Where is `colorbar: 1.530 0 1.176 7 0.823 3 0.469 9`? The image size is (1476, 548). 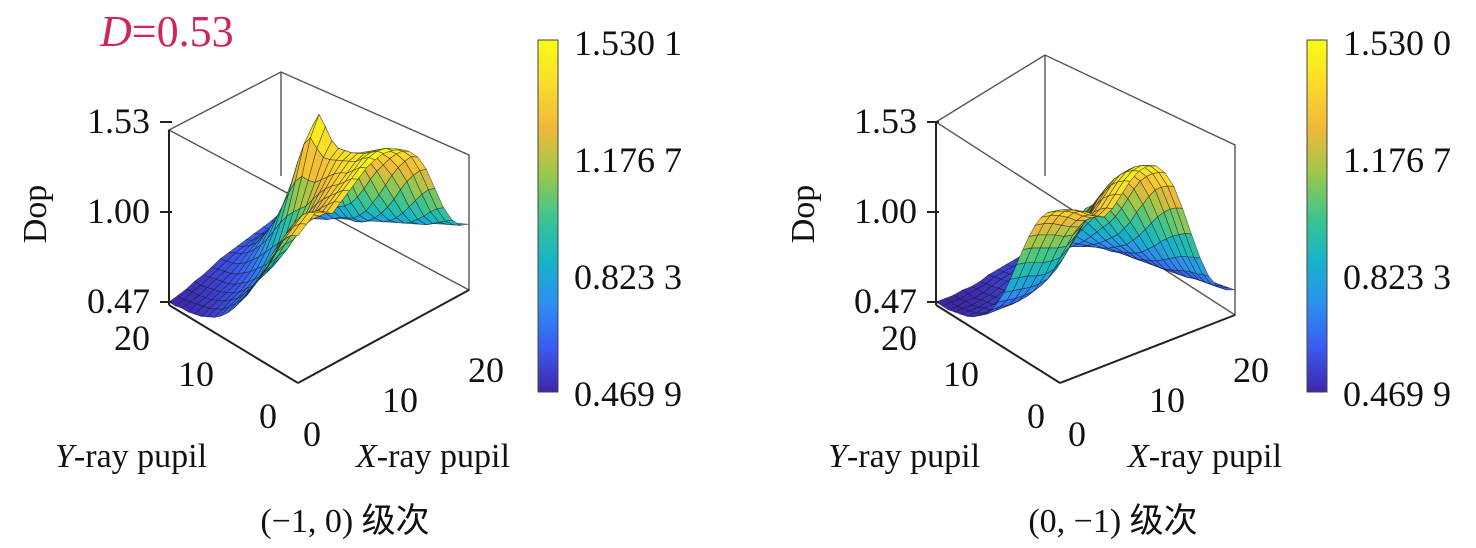
colorbar: 1.530 0 1.176 7 0.823 3 0.469 9 is located at coordinates (1378, 218).